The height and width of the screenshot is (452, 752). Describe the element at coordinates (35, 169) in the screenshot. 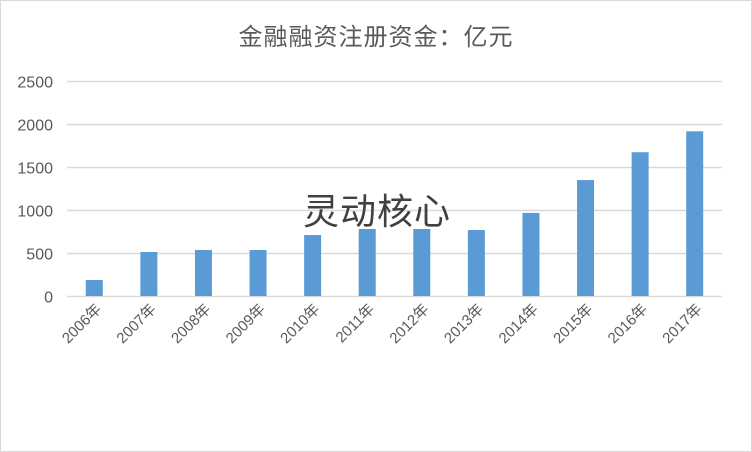

I see `y-tick-label: 1500` at that location.